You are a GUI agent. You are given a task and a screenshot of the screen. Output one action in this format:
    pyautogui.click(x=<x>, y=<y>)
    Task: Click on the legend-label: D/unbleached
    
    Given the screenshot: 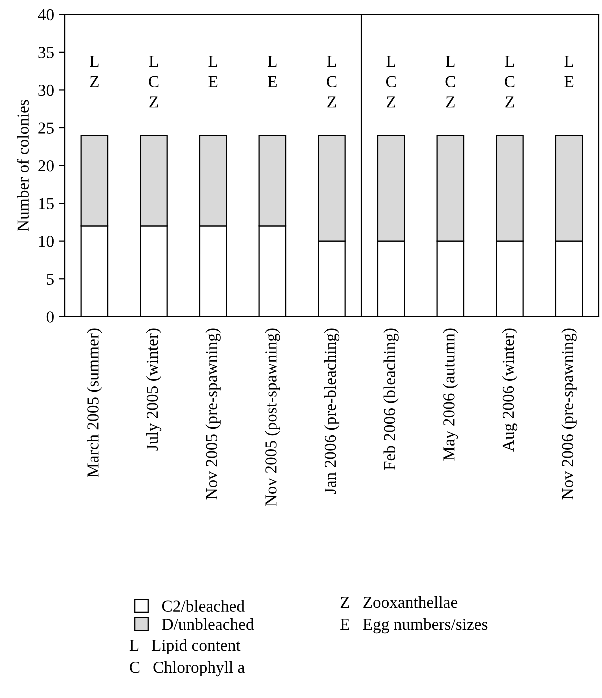 What is the action you would take?
    pyautogui.click(x=208, y=624)
    